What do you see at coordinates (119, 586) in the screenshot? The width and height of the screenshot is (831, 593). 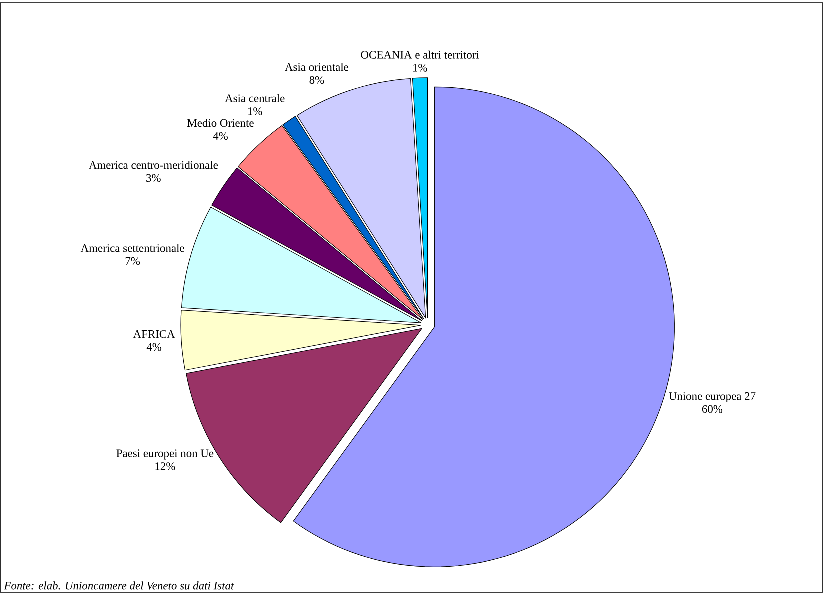 I see `source-note: Fonte: elab. Unioncamere del Veneto su dati Istat` at bounding box center [119, 586].